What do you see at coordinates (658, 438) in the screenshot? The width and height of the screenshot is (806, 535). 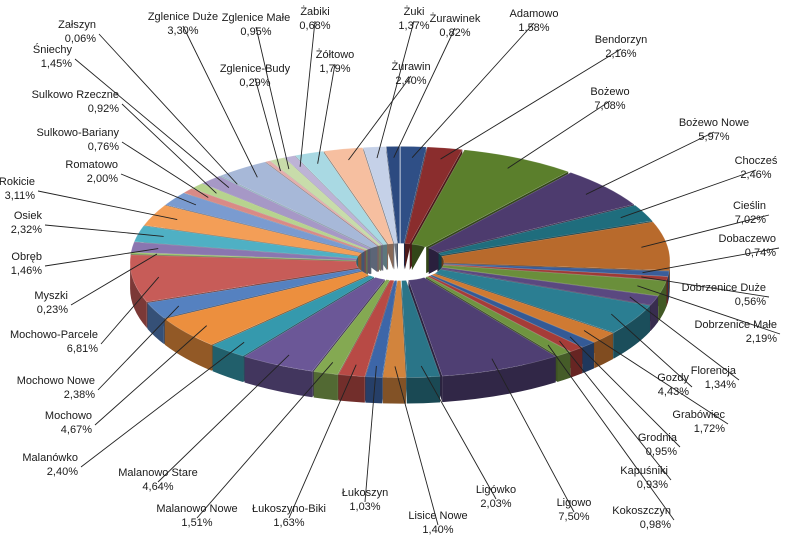 I see `slice-name-grodnia: Grodnia` at bounding box center [658, 438].